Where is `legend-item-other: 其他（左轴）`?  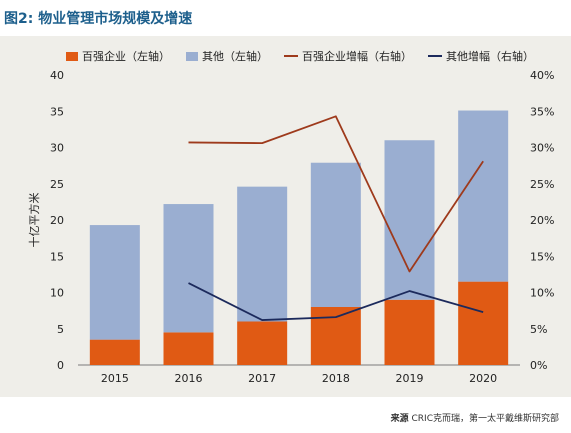
legend-item-other: 其他（左轴） is located at coordinates (227, 56).